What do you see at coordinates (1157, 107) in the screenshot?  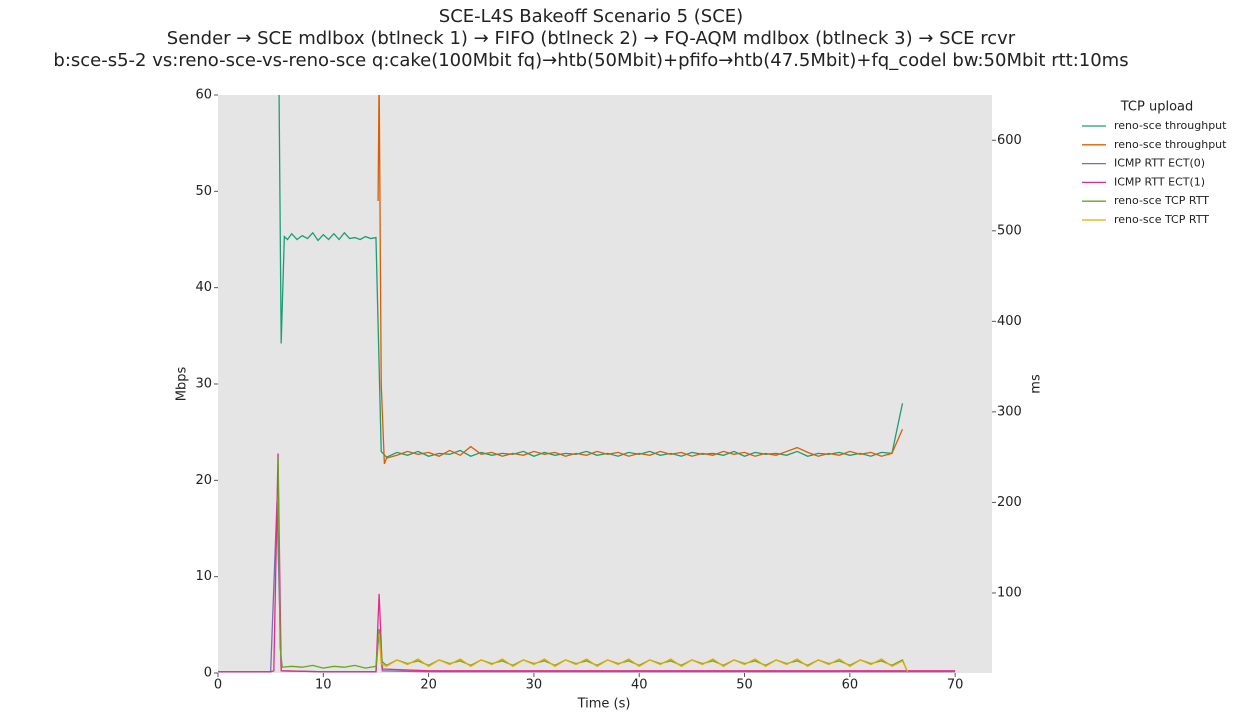 I see `legend-title: TCP upload` at bounding box center [1157, 107].